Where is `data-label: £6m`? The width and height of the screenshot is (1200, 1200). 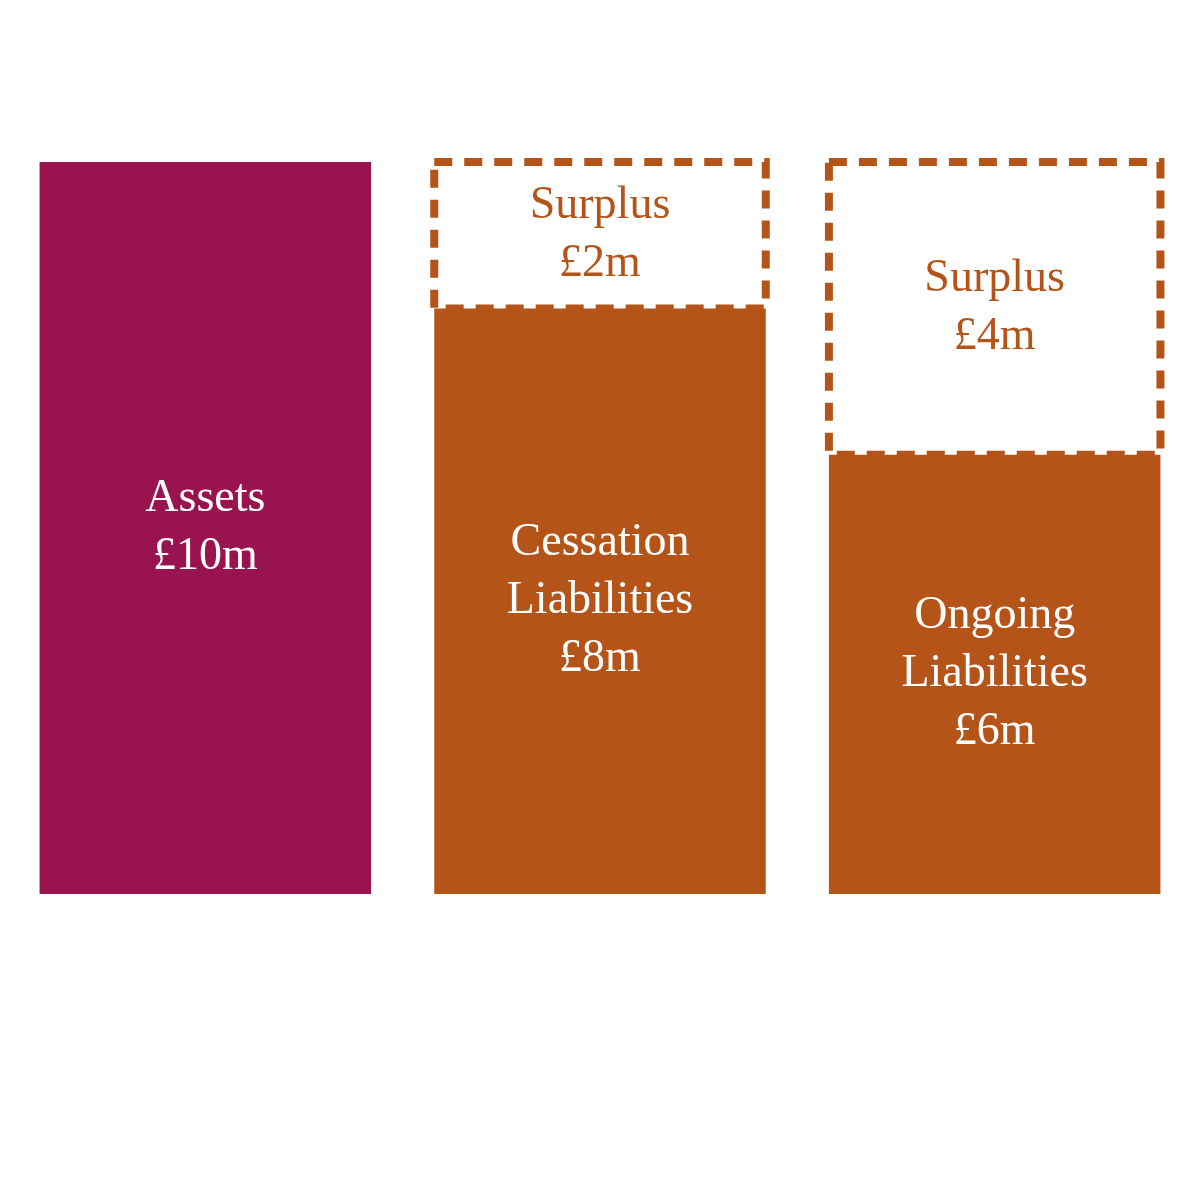
data-label: £6m is located at coordinates (994, 729).